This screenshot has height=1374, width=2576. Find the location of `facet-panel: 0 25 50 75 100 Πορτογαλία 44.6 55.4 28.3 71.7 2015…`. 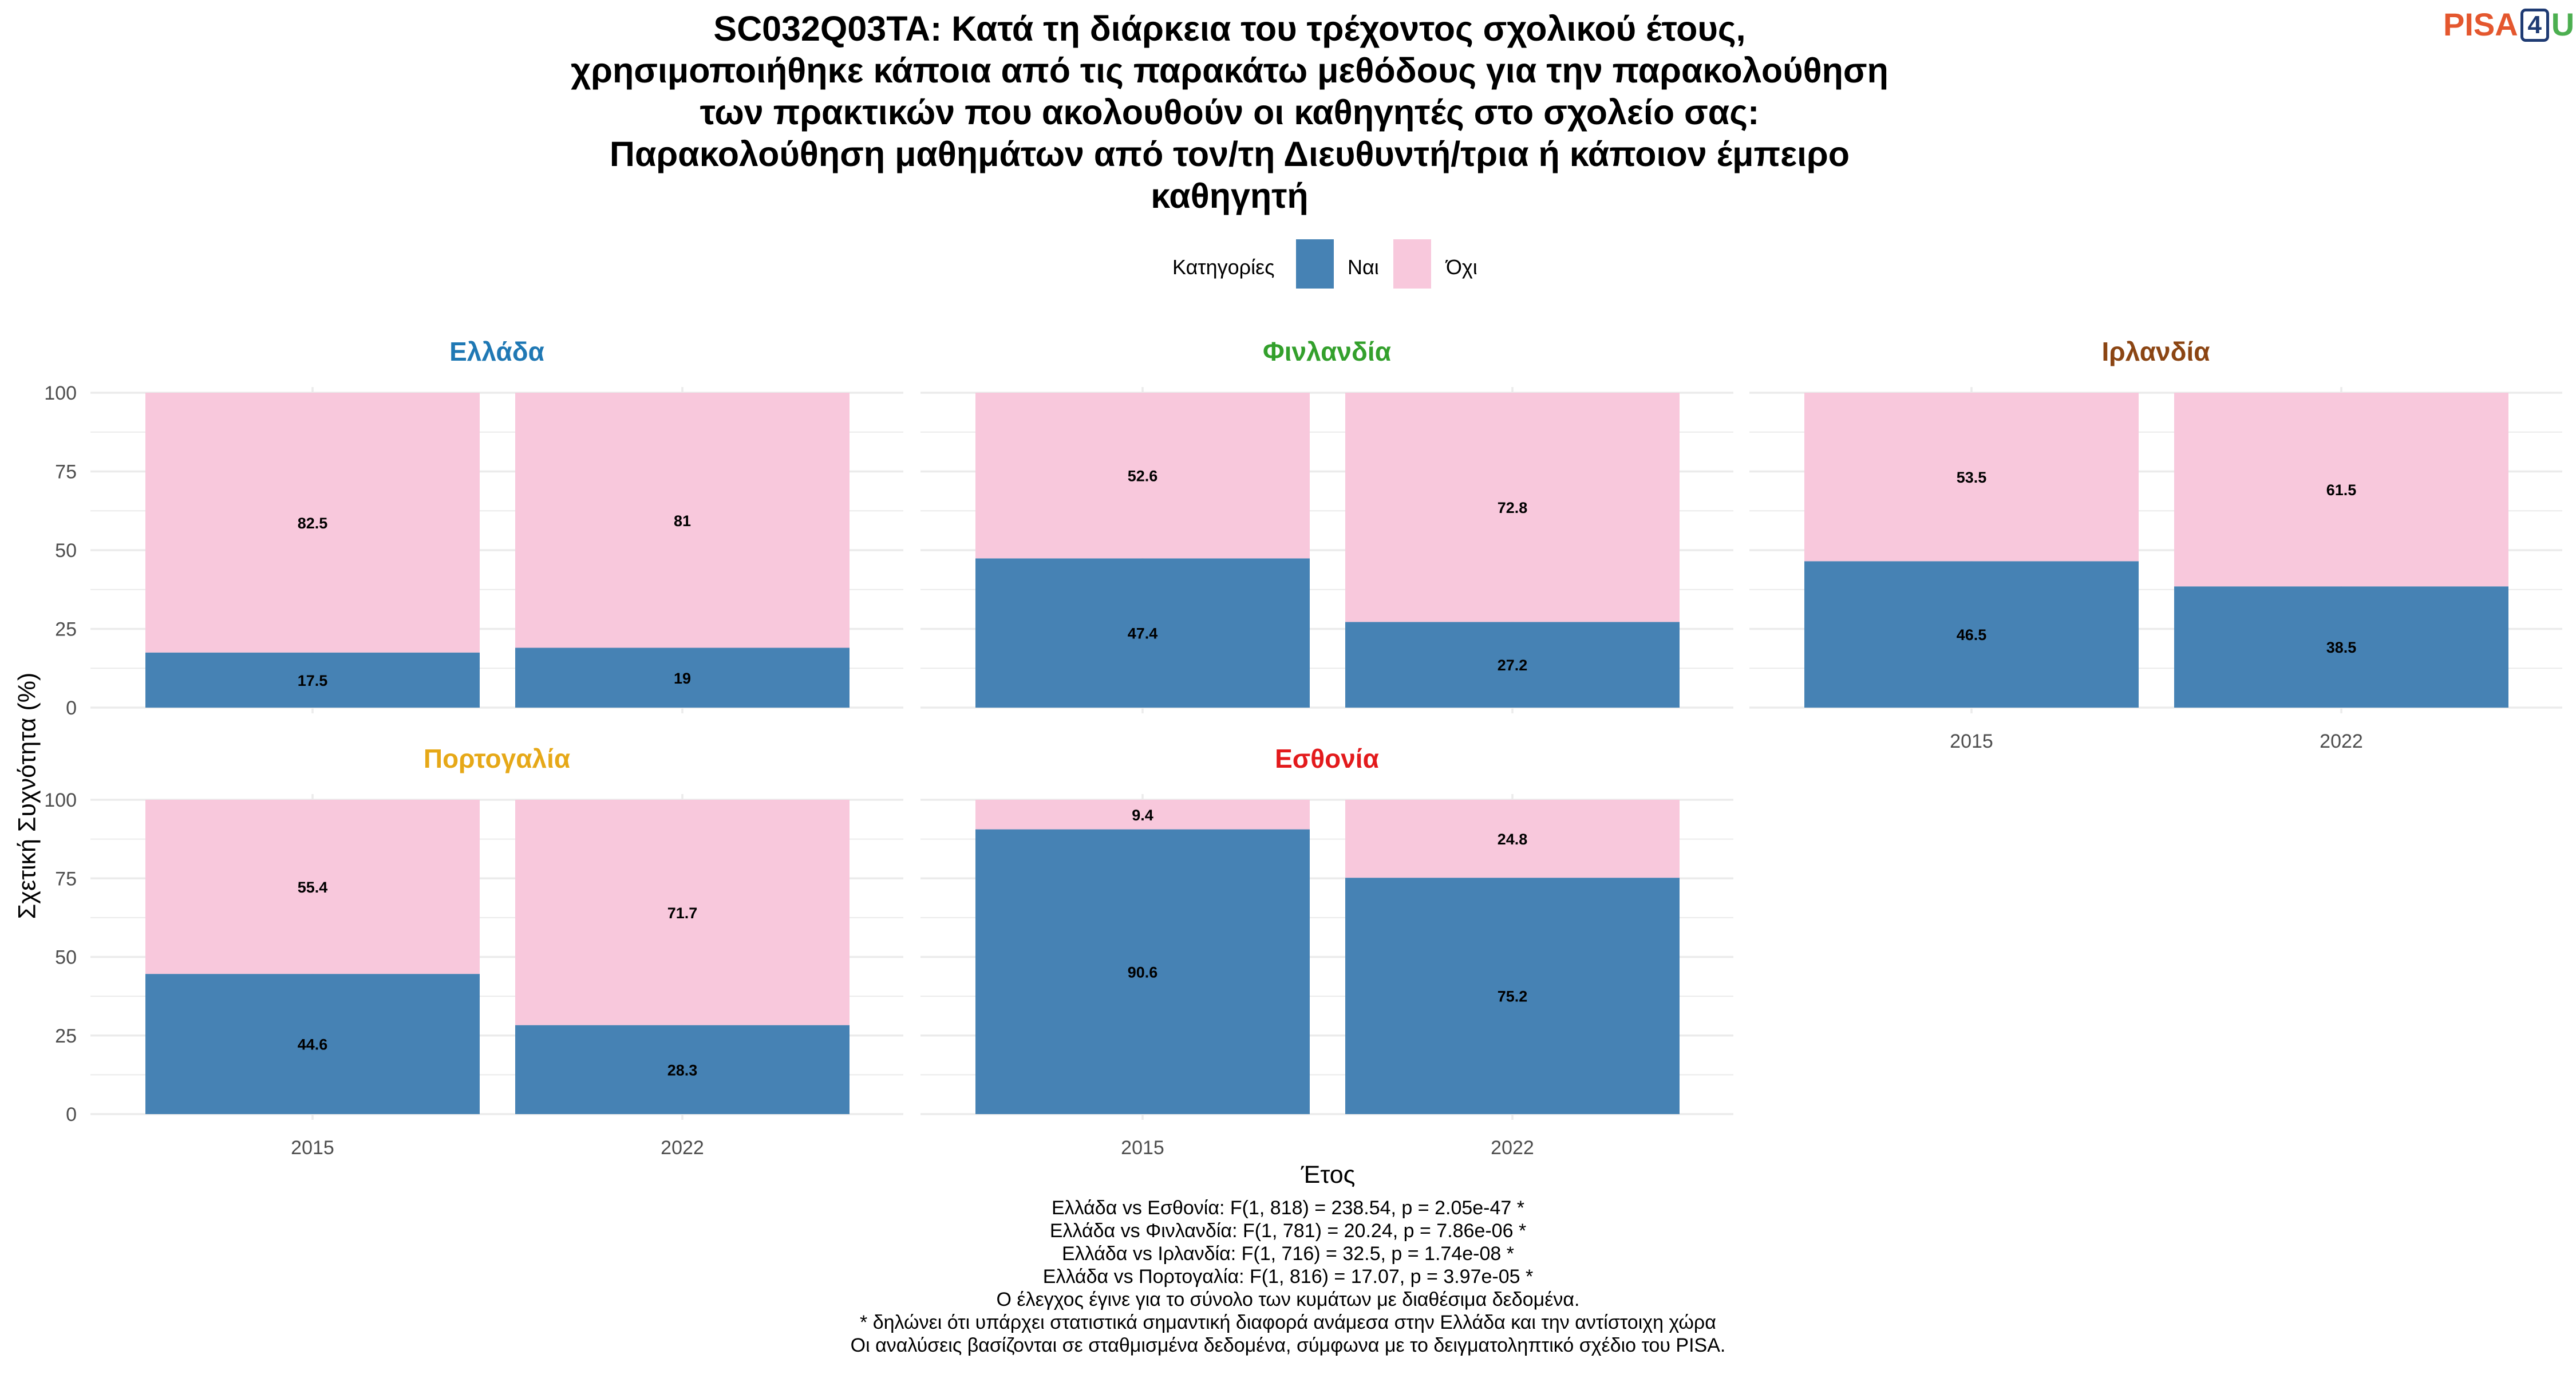

facet-panel: 0 25 50 75 100 Πορτογαλία 44.6 55.4 28.3 71.7 2015… is located at coordinates (473, 951).